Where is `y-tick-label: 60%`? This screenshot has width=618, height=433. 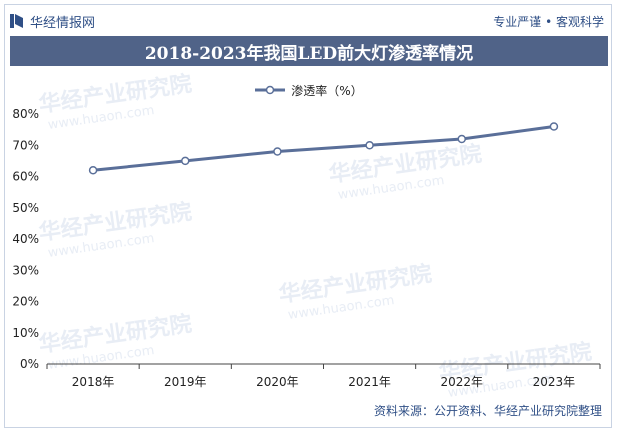 y-tick-label: 60% is located at coordinates (25, 177).